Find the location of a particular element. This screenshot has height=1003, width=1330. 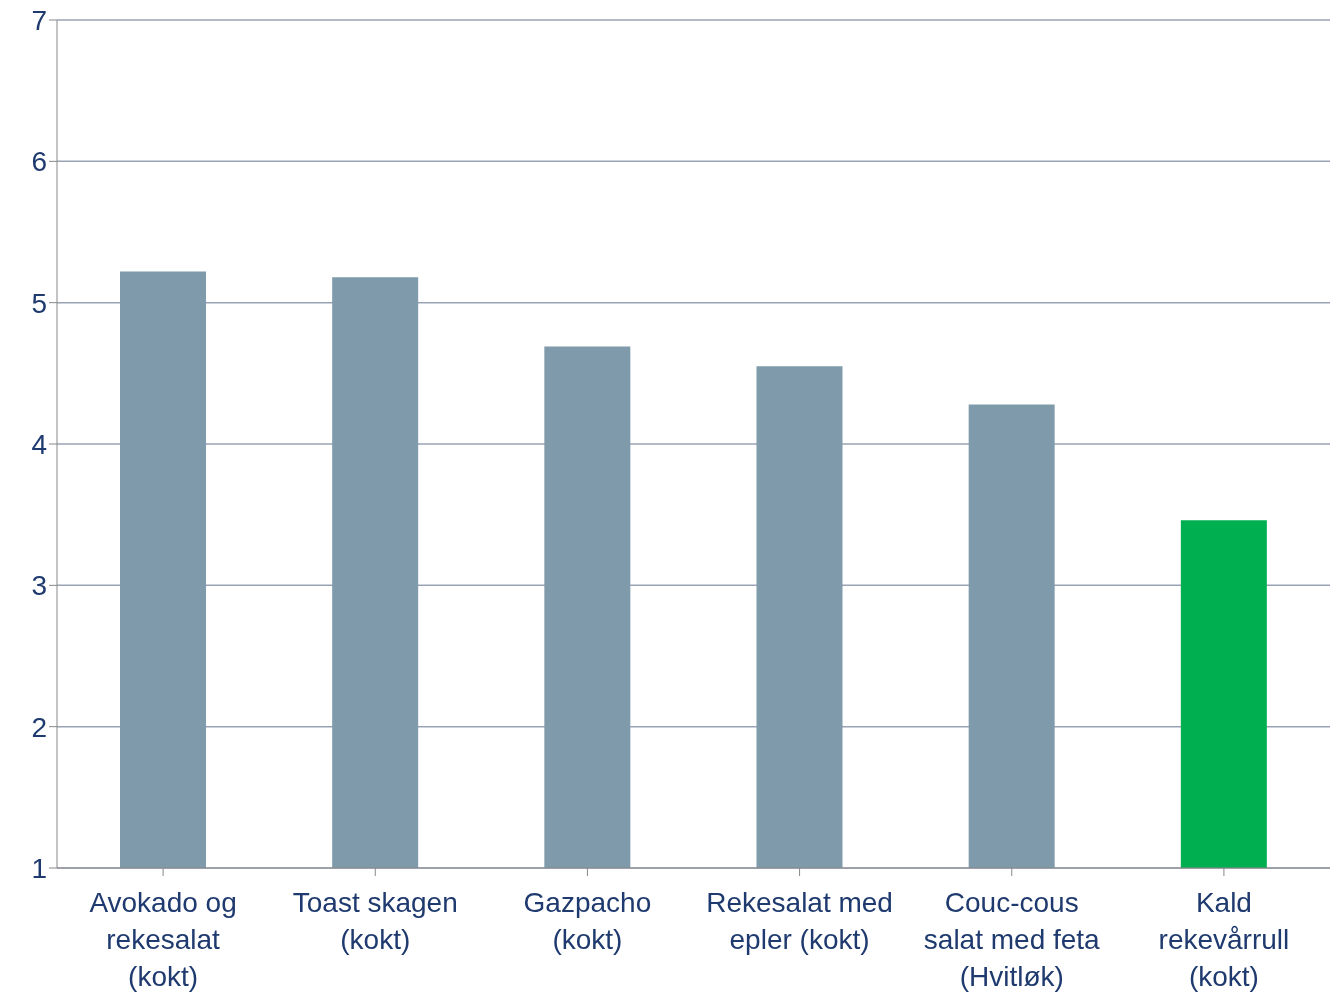

x-tick-label: Couc-cous salat med feta (Hvitløk) is located at coordinates (1012, 939).